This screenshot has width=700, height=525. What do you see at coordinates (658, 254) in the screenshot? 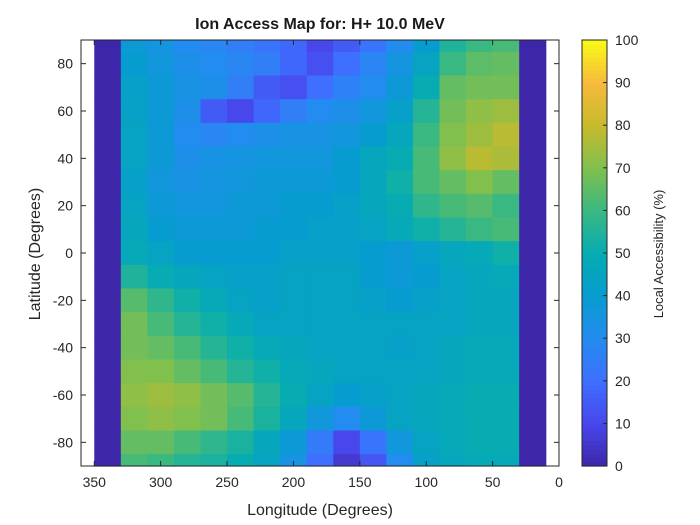
I see `colorbar-label: Local Accessibility (%)` at bounding box center [658, 254].